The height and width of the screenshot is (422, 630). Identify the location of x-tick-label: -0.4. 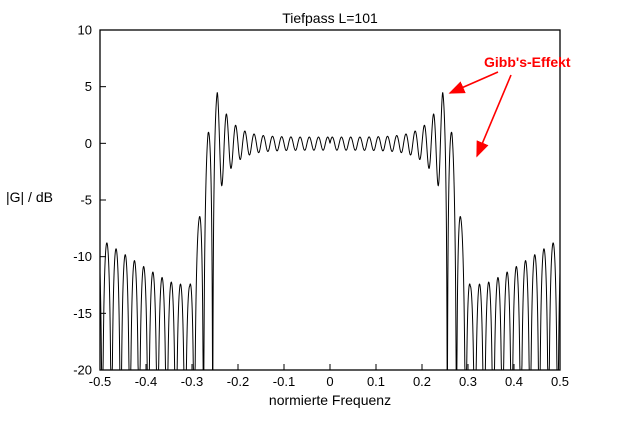
(146, 381).